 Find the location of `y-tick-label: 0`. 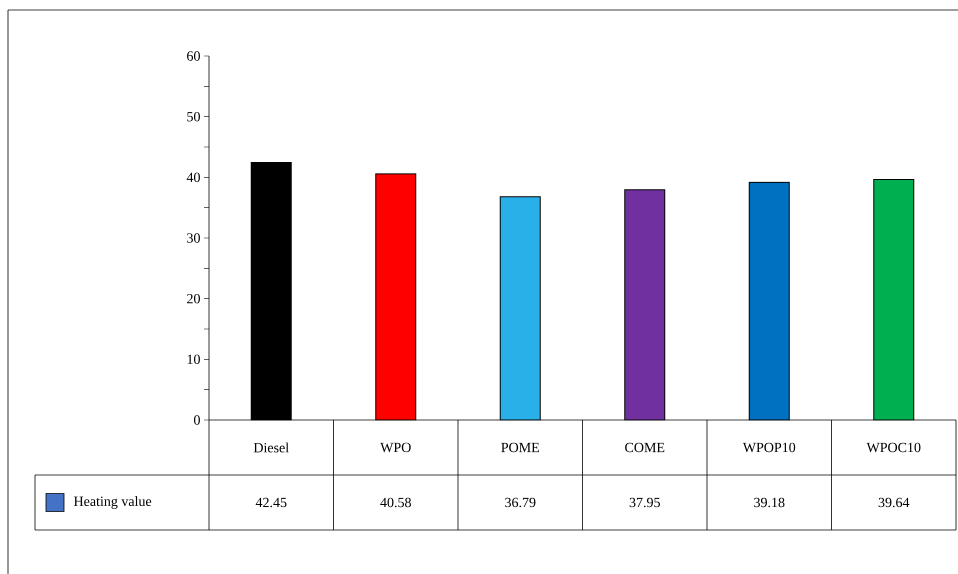

y-tick-label: 0 is located at coordinates (197, 420).